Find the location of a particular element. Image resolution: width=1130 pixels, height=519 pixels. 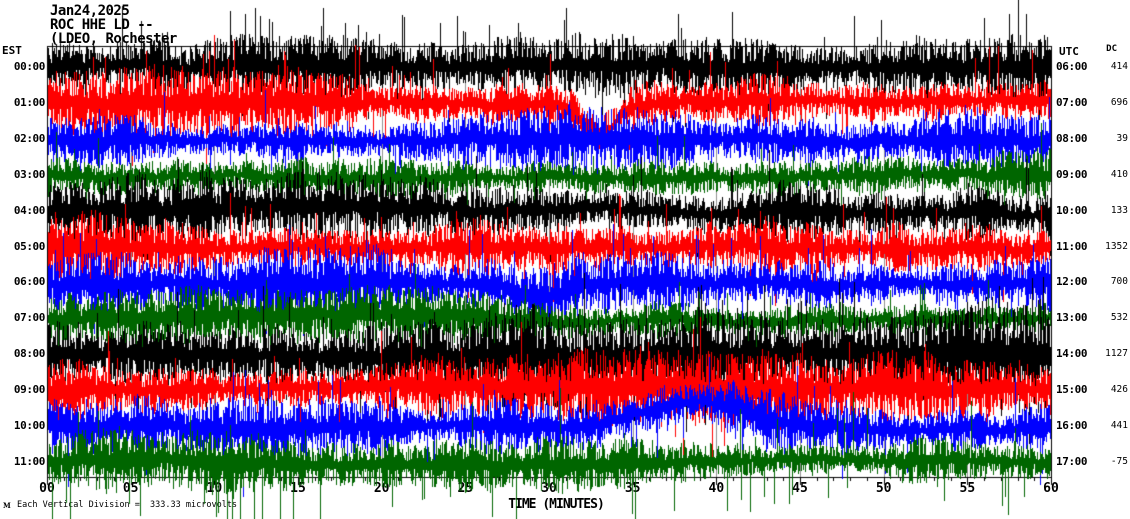

x-tick-label: 05 is located at coordinates (130, 488).